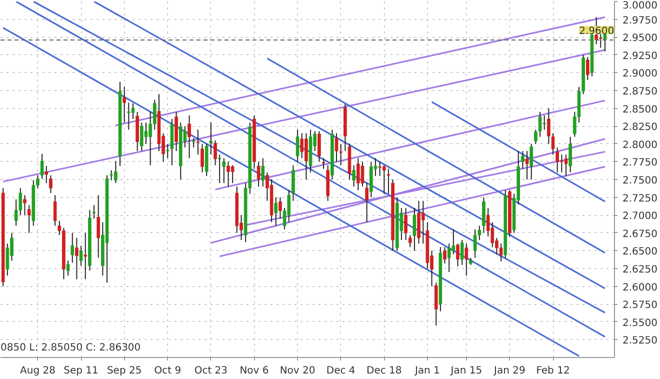 The width and height of the screenshot is (660, 379). What do you see at coordinates (640, 323) in the screenshot?
I see `y-tick-label: 2.5500` at bounding box center [640, 323].